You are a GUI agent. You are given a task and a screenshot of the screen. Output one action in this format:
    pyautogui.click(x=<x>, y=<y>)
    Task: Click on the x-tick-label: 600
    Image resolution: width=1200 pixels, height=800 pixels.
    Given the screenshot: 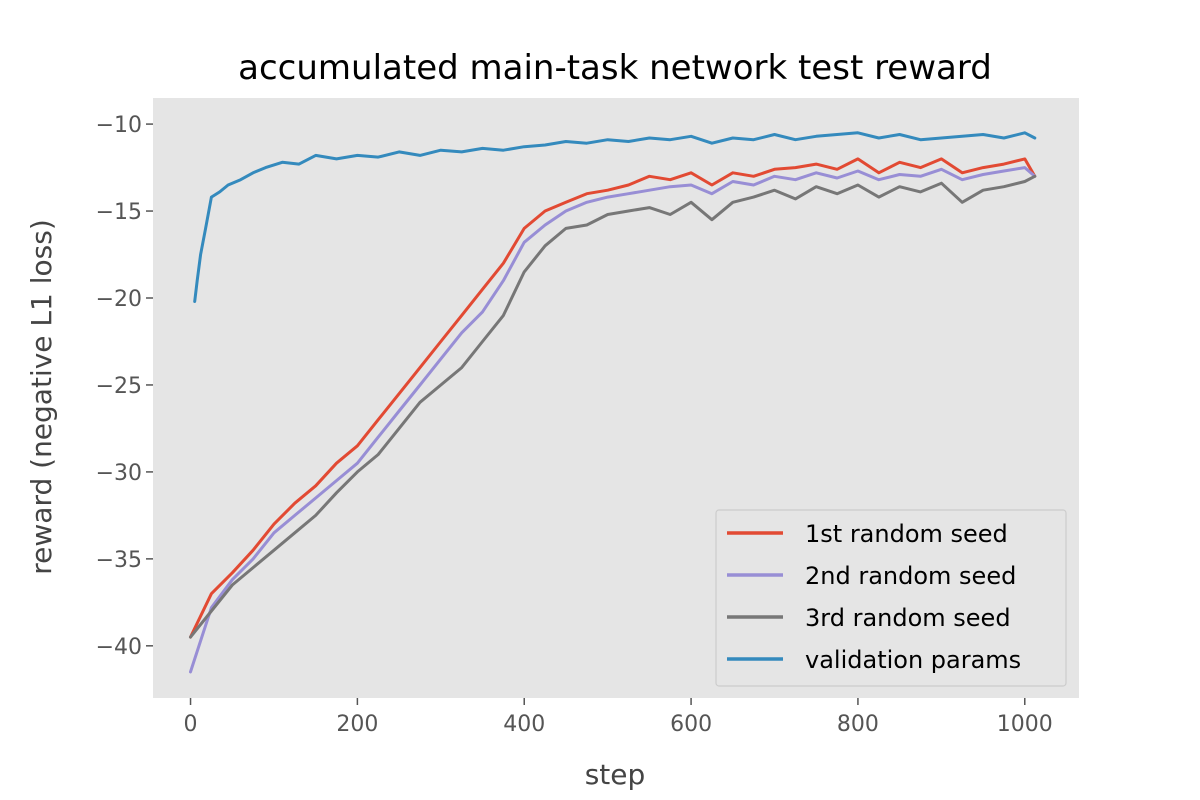 What is the action you would take?
    pyautogui.click(x=691, y=724)
    